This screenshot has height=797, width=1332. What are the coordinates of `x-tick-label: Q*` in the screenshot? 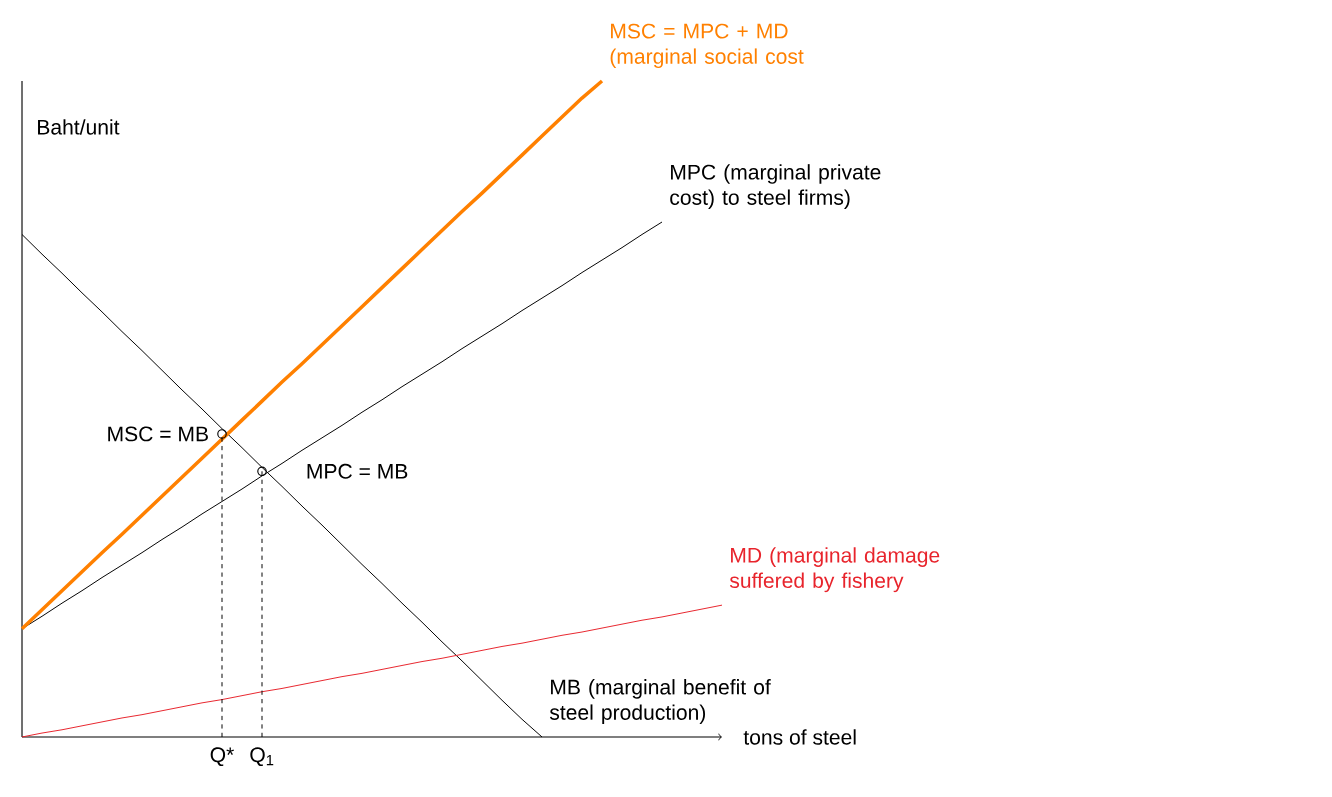 It's located at (222, 757).